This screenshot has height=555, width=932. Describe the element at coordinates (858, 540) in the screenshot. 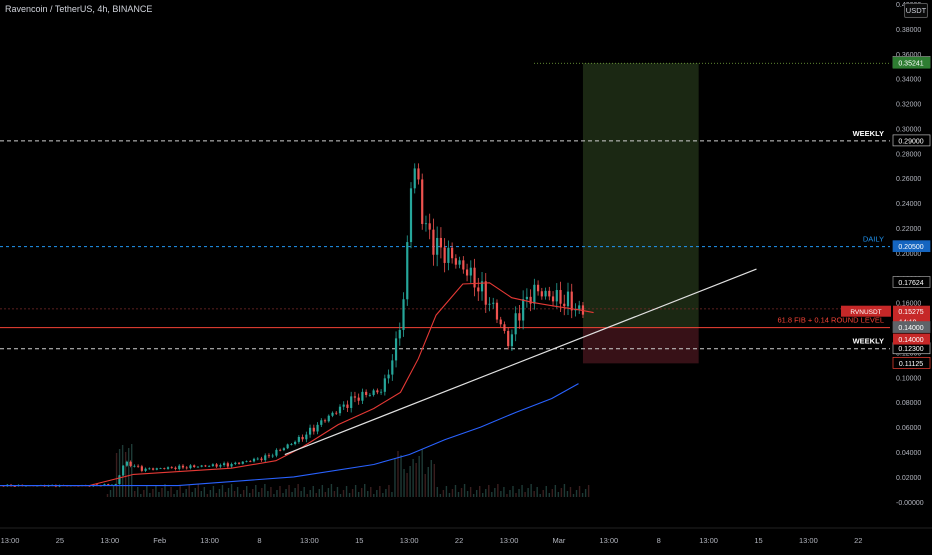

I see `time-tick-label: 22` at that location.